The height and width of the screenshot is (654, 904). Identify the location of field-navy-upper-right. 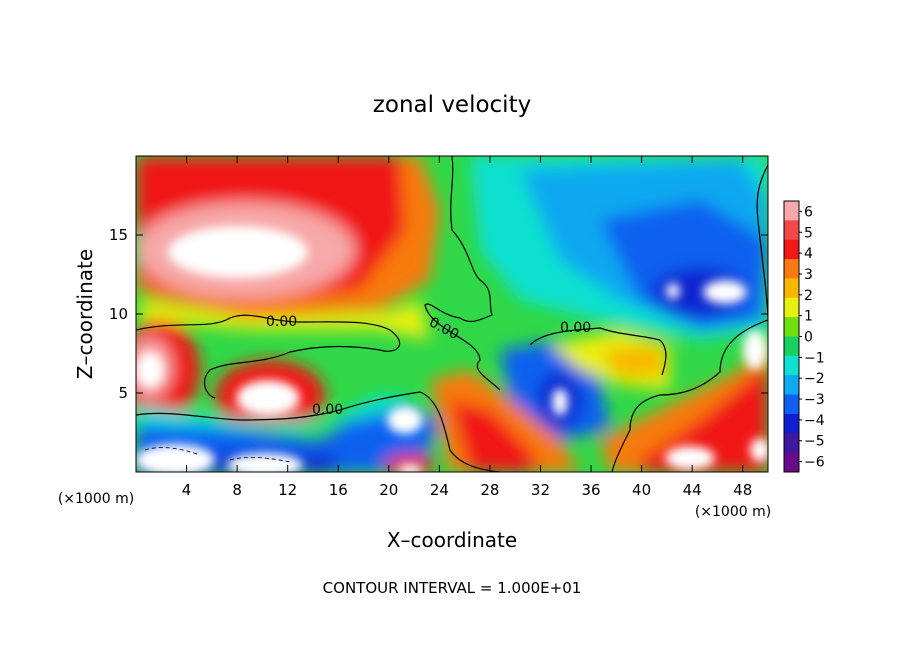
(700, 292).